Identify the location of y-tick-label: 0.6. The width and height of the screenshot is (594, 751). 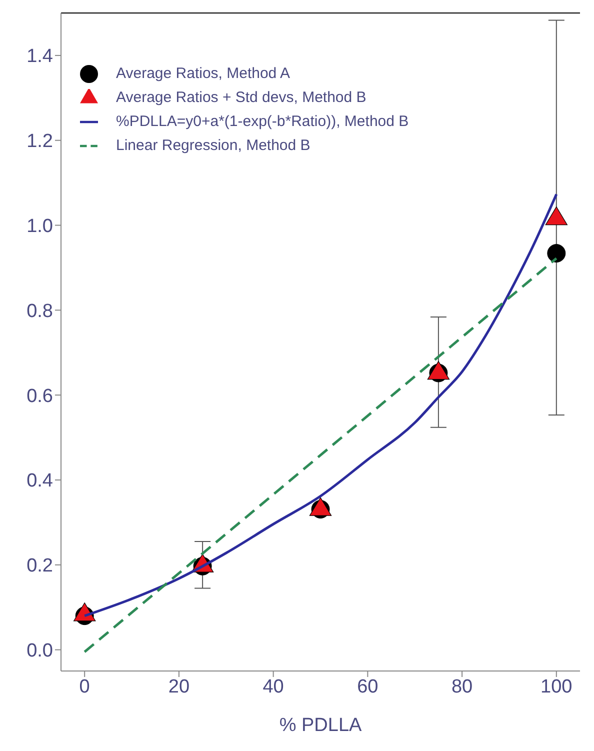
(39, 396).